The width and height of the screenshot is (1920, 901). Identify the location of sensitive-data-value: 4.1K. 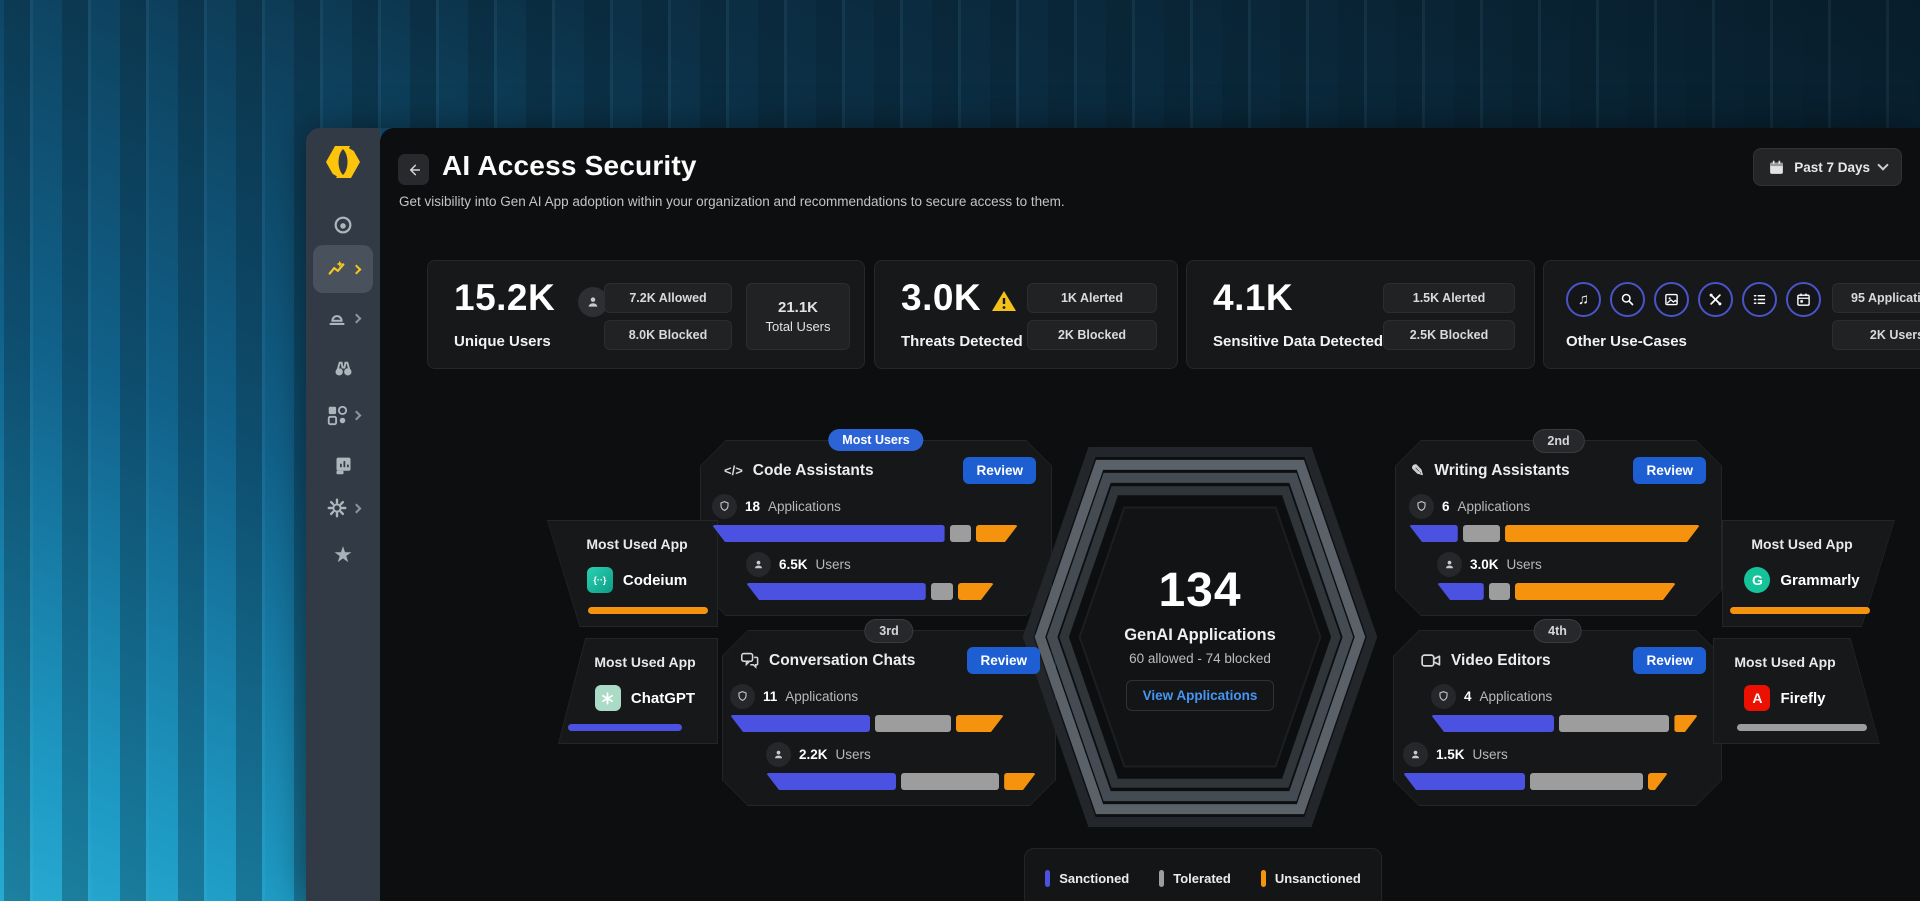
(1253, 297).